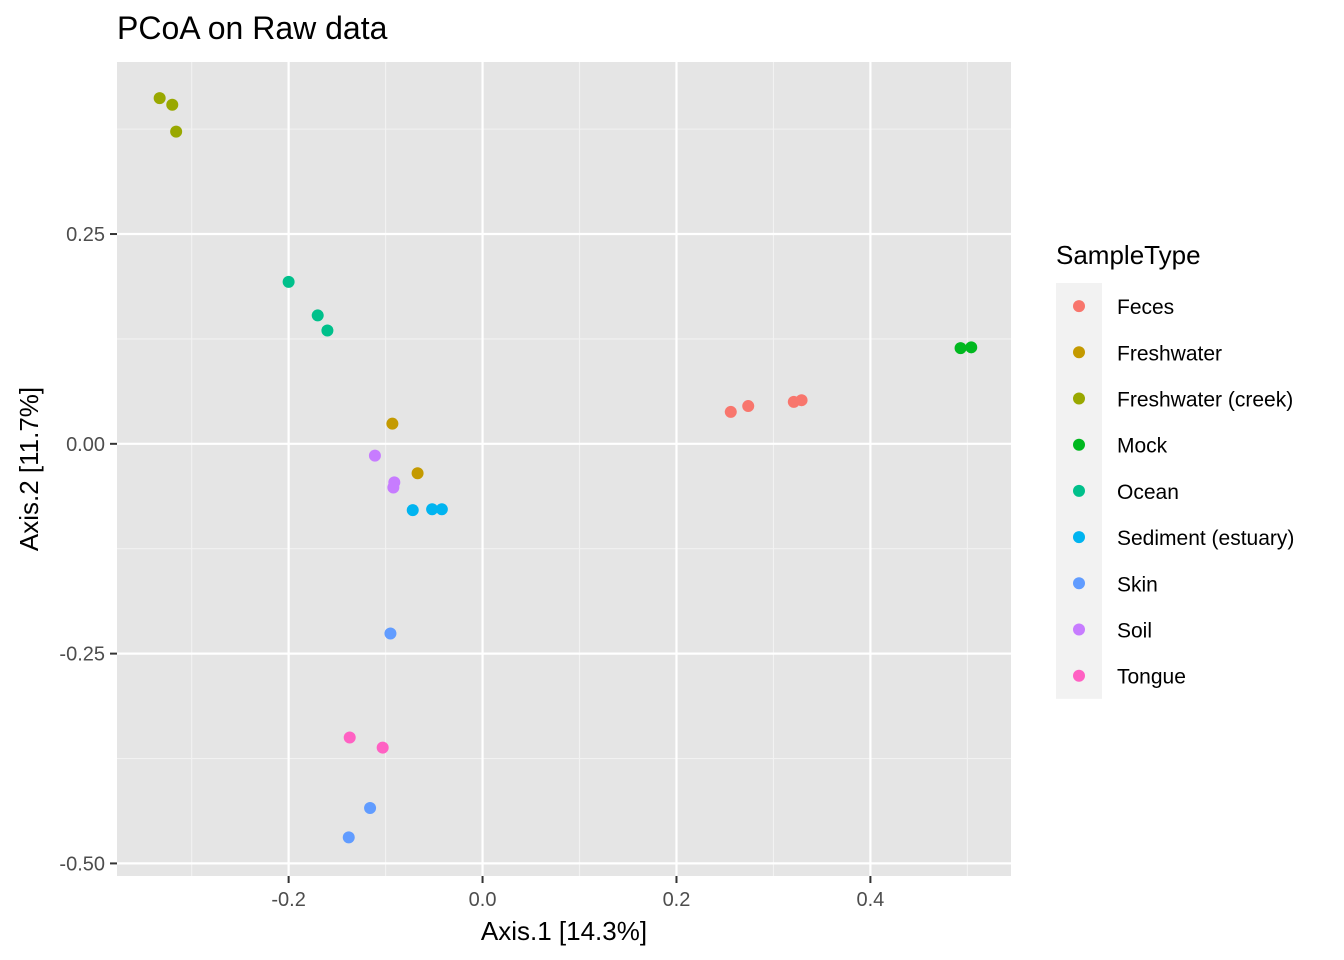 Image resolution: width=1344 pixels, height=960 pixels. What do you see at coordinates (1128, 255) in the screenshot?
I see `legend-title: SampleType` at bounding box center [1128, 255].